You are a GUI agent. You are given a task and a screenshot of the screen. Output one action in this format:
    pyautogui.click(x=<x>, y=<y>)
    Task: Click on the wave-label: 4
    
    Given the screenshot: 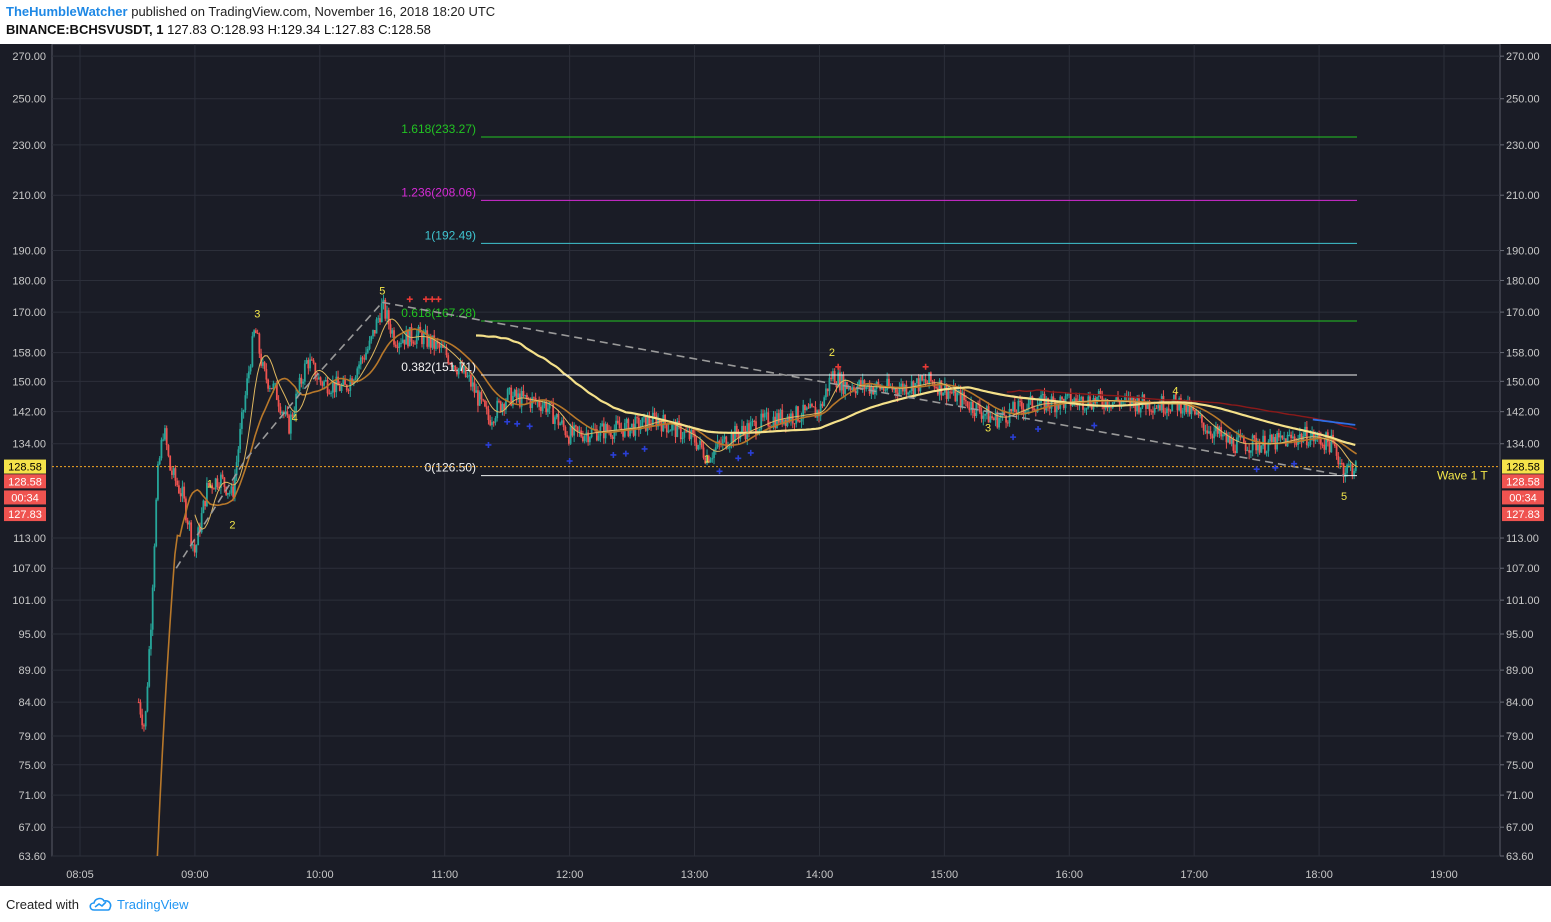 What is the action you would take?
    pyautogui.click(x=1175, y=391)
    